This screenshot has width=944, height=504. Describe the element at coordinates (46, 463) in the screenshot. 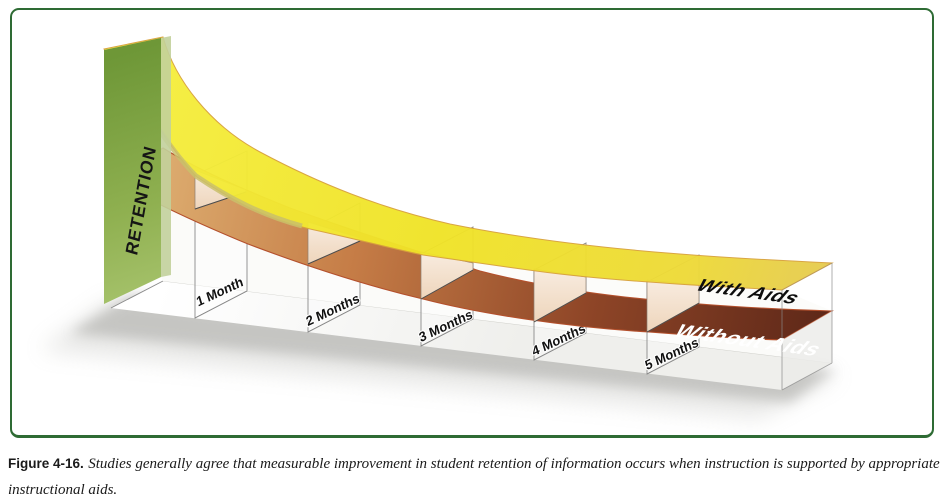

I see `figure-caption-label: Figure 4-16.` at that location.